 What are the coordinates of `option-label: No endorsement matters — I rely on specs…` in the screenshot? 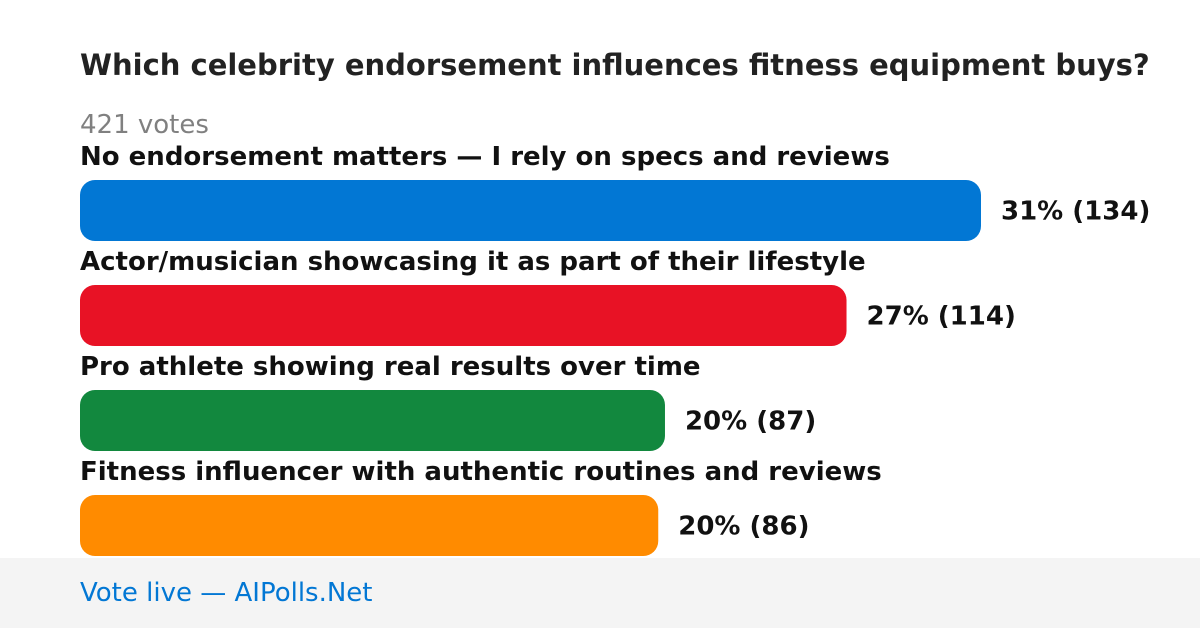 It's located at (485, 157).